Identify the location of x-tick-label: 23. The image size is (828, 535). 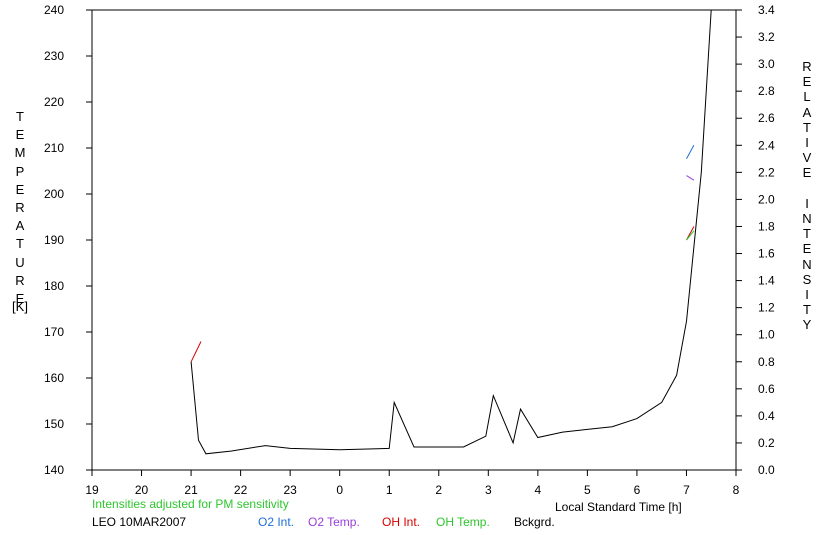
(290, 490).